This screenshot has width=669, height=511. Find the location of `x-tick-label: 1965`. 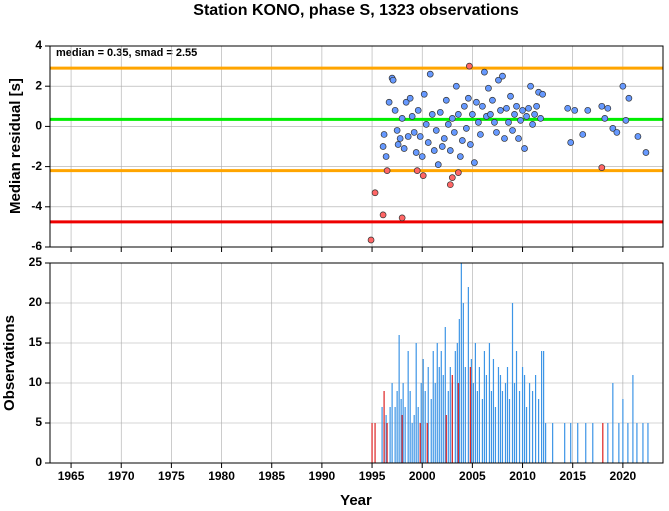

x-tick-label: 1965 is located at coordinates (71, 476).